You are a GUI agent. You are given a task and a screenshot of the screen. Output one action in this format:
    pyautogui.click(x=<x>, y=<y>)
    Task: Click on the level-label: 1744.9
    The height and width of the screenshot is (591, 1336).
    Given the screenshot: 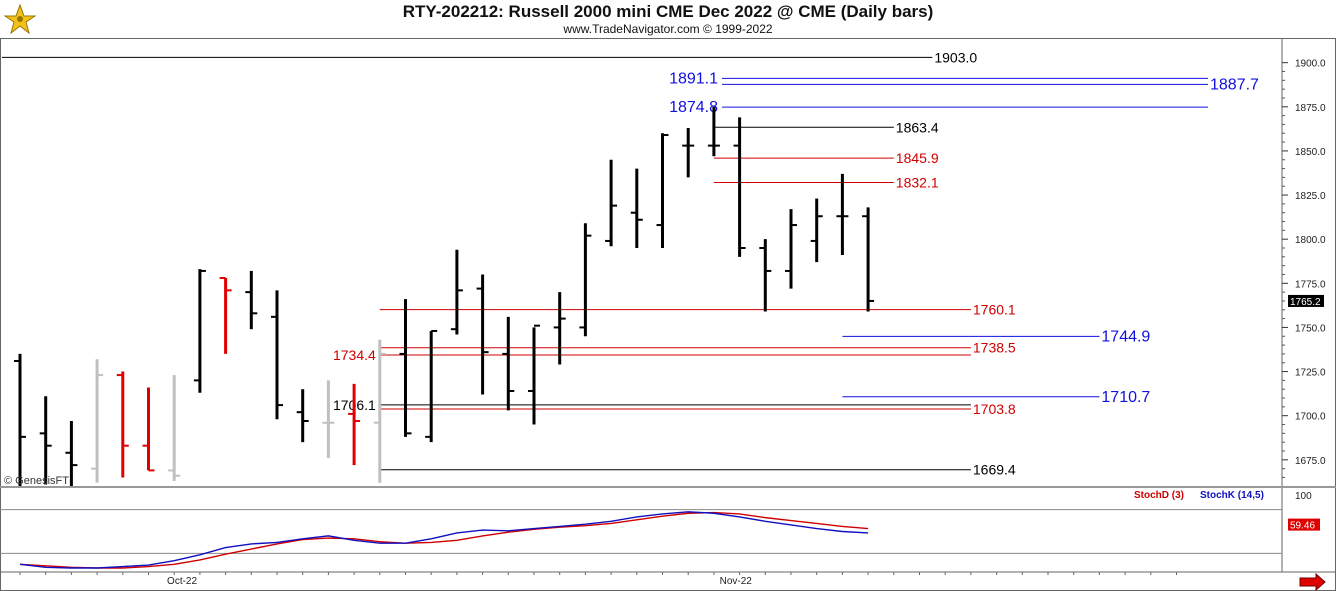 What is the action you would take?
    pyautogui.click(x=1125, y=336)
    